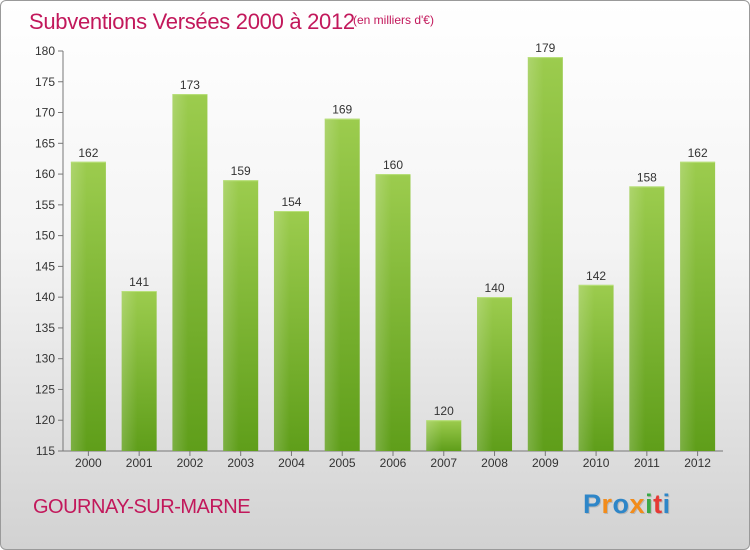  What do you see at coordinates (592, 504) in the screenshot?
I see `logo-letter: P` at bounding box center [592, 504].